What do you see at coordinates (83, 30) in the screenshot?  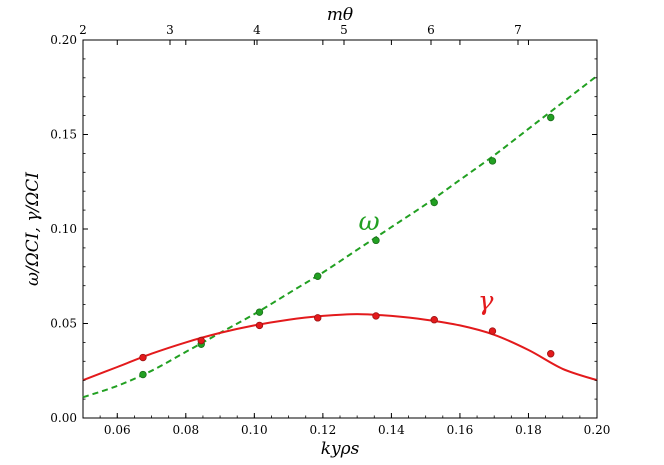 I see `top-tick-label: 2` at bounding box center [83, 30].